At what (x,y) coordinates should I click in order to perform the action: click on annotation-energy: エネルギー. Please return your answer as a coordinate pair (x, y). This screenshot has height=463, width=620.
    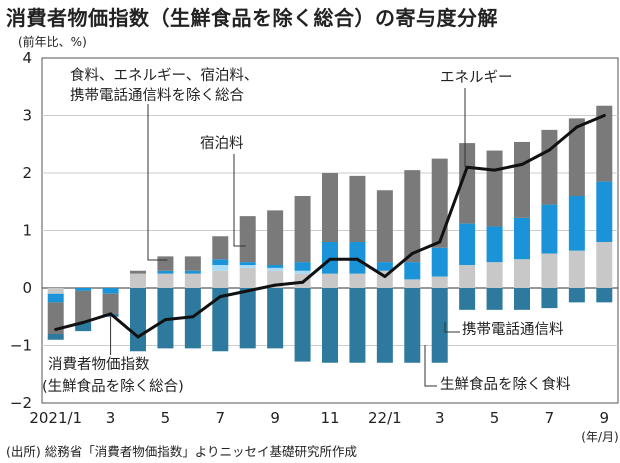
    Looking at the image, I should click on (476, 77).